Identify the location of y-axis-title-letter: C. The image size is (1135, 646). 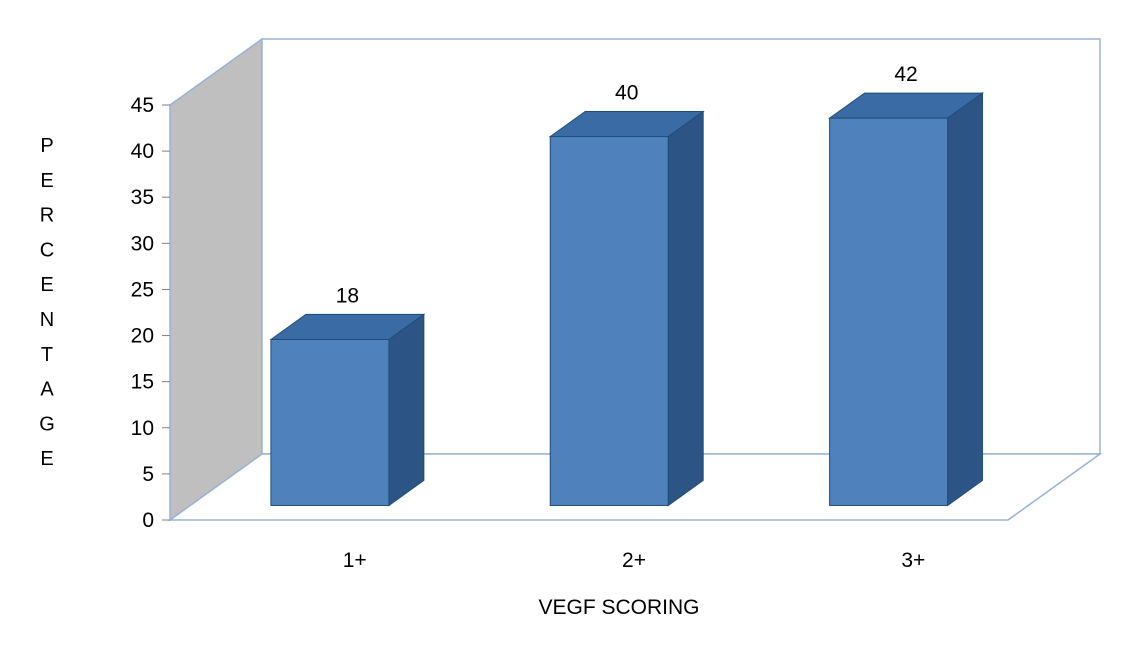
(47, 250).